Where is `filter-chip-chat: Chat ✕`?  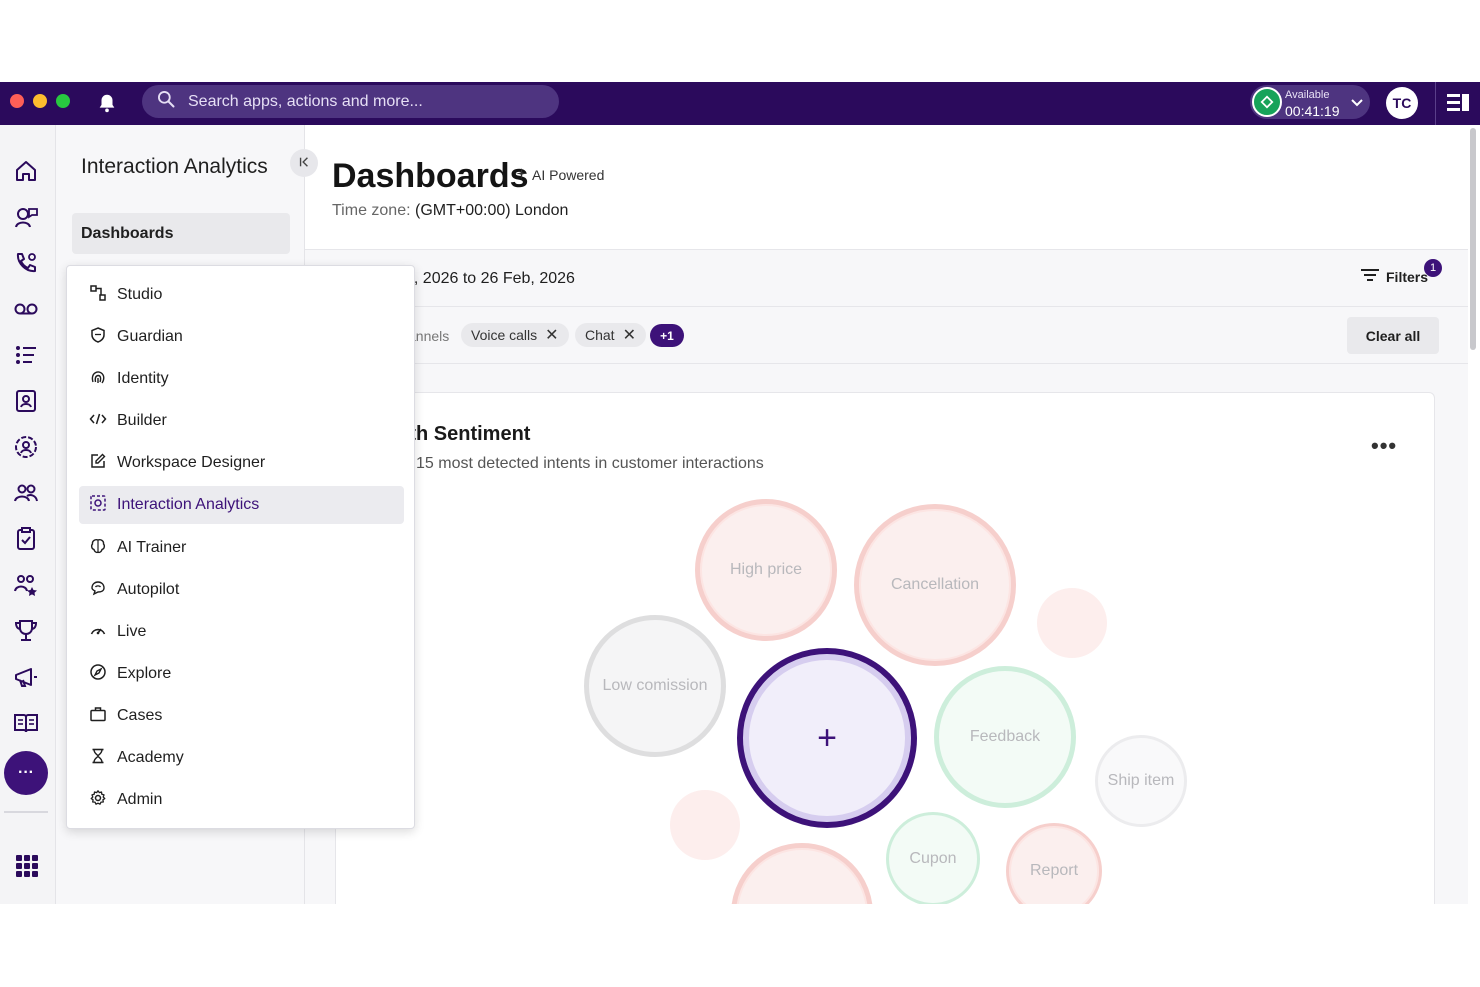 filter-chip-chat: Chat ✕ is located at coordinates (610, 335).